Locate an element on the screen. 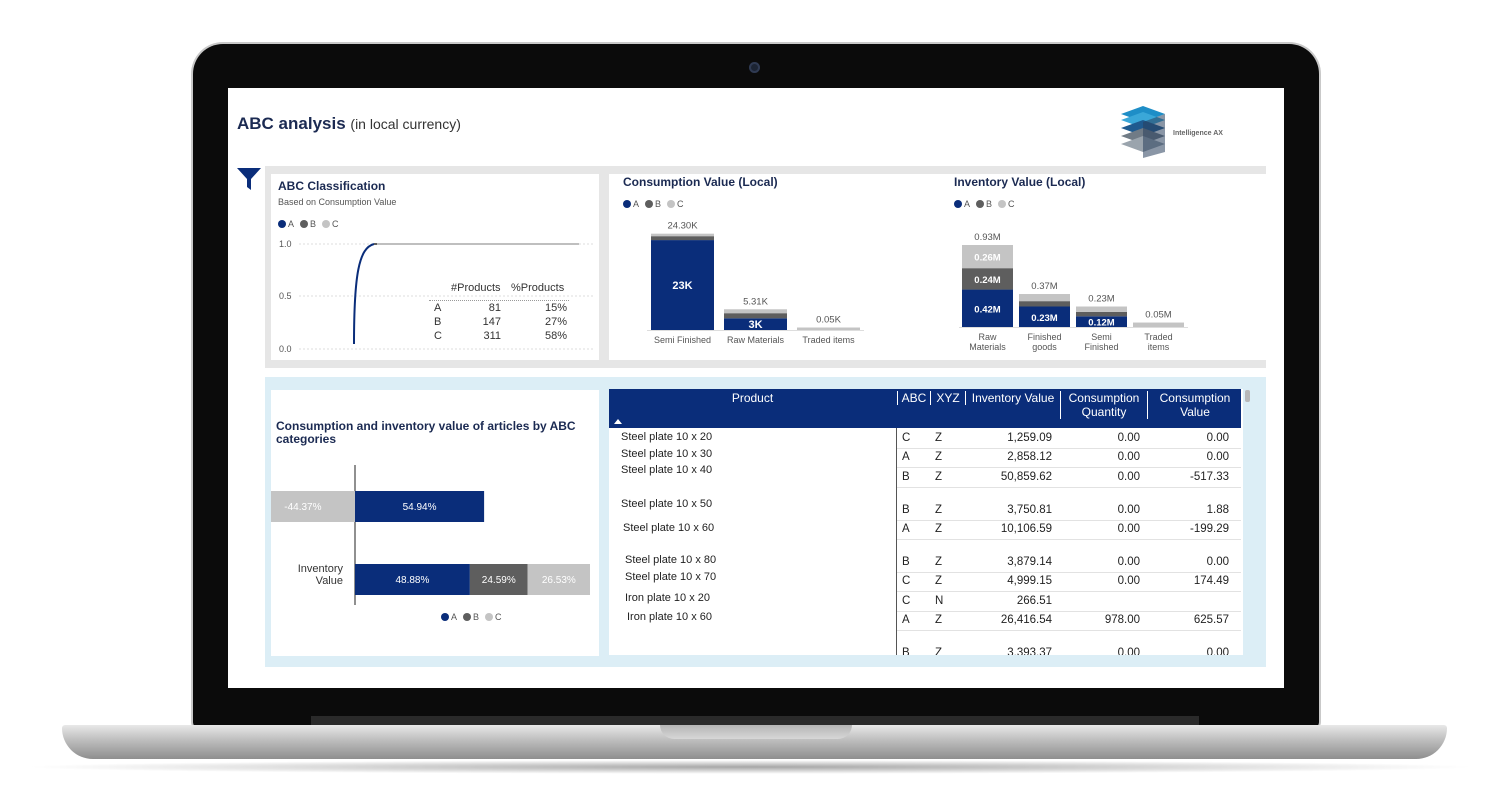  cell-consumption-value: 174.49 is located at coordinates (1211, 581).